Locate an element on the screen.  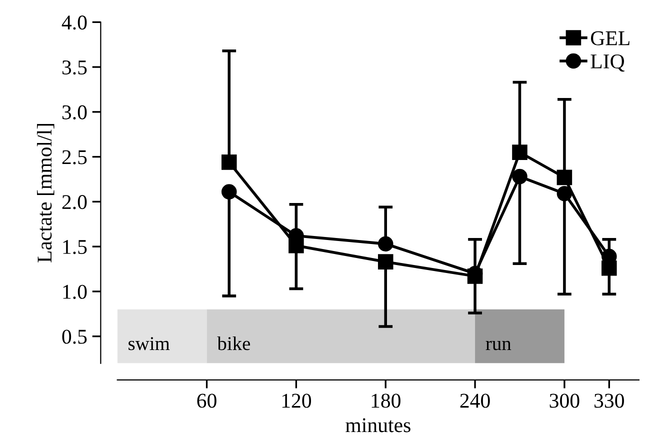
x-tick-label: 300 is located at coordinates (565, 401).